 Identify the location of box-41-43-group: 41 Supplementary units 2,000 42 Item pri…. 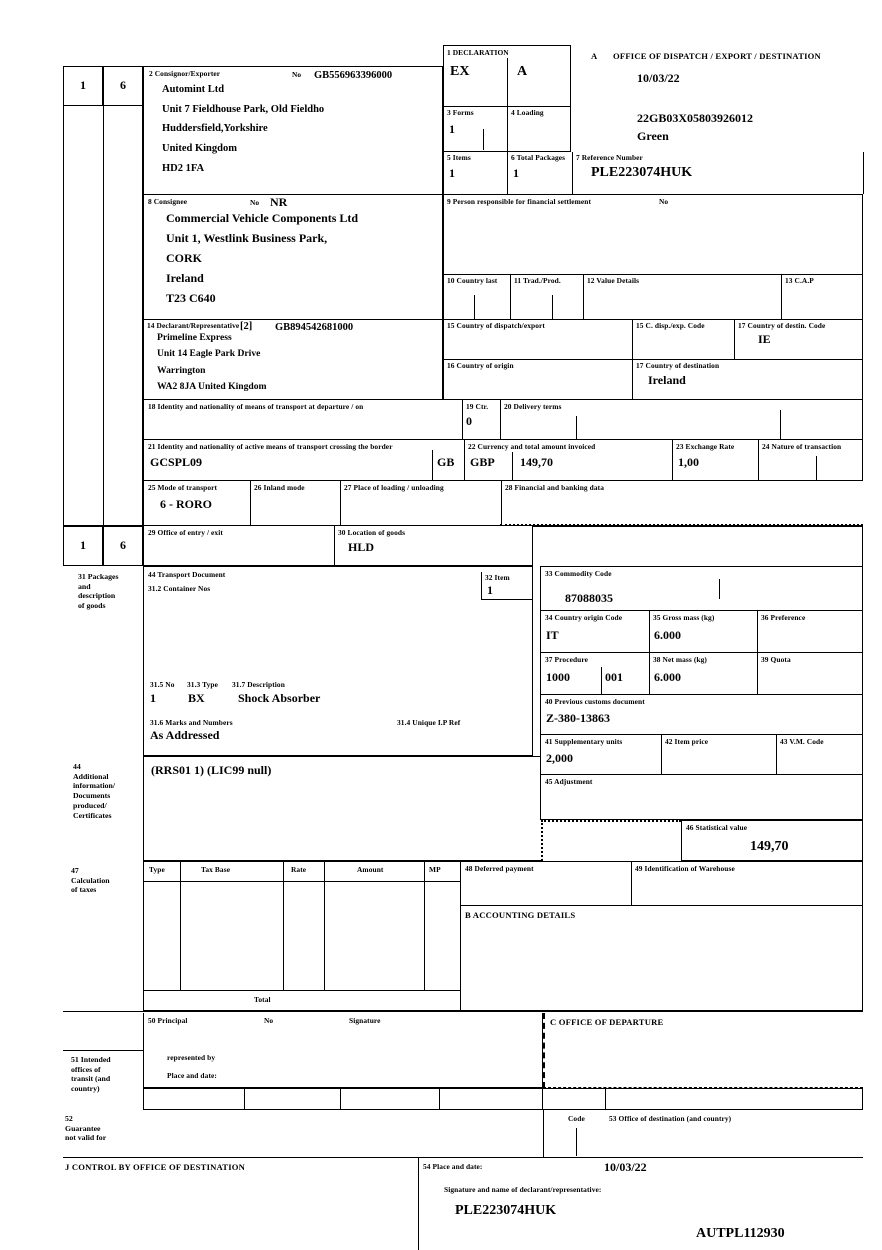
(701, 755).